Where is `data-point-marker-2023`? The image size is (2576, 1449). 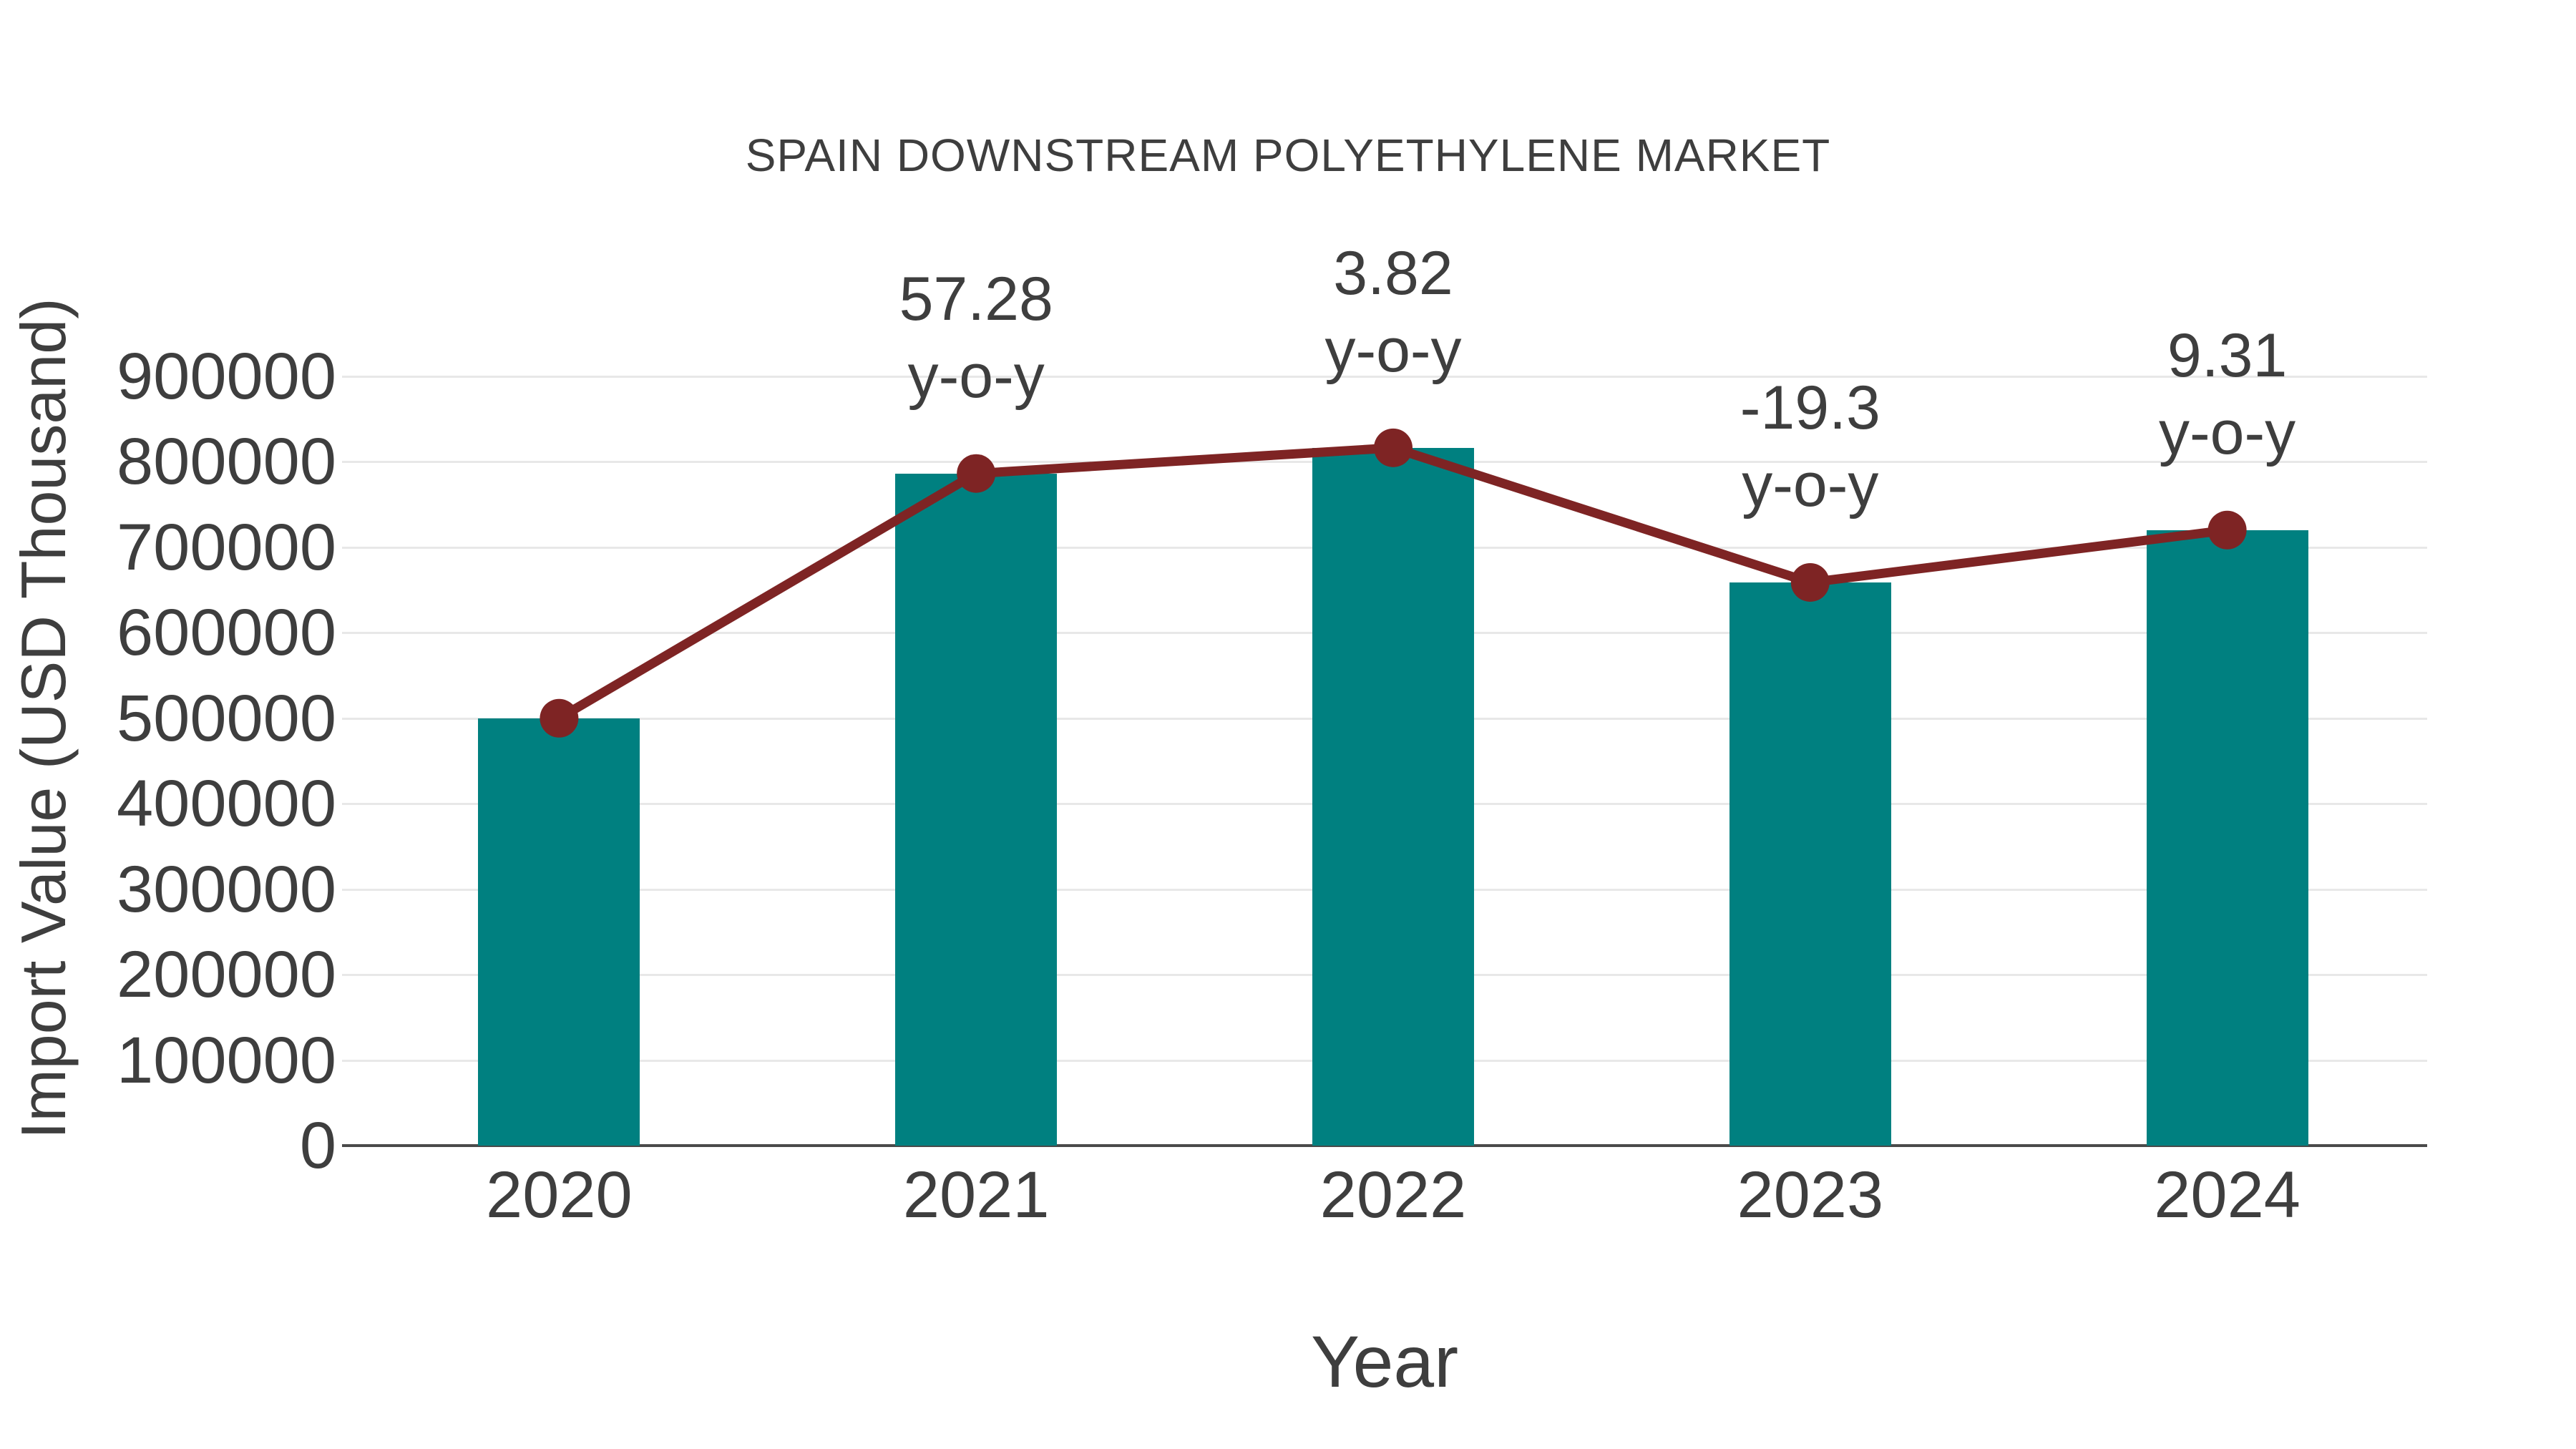
data-point-marker-2023 is located at coordinates (1810, 582).